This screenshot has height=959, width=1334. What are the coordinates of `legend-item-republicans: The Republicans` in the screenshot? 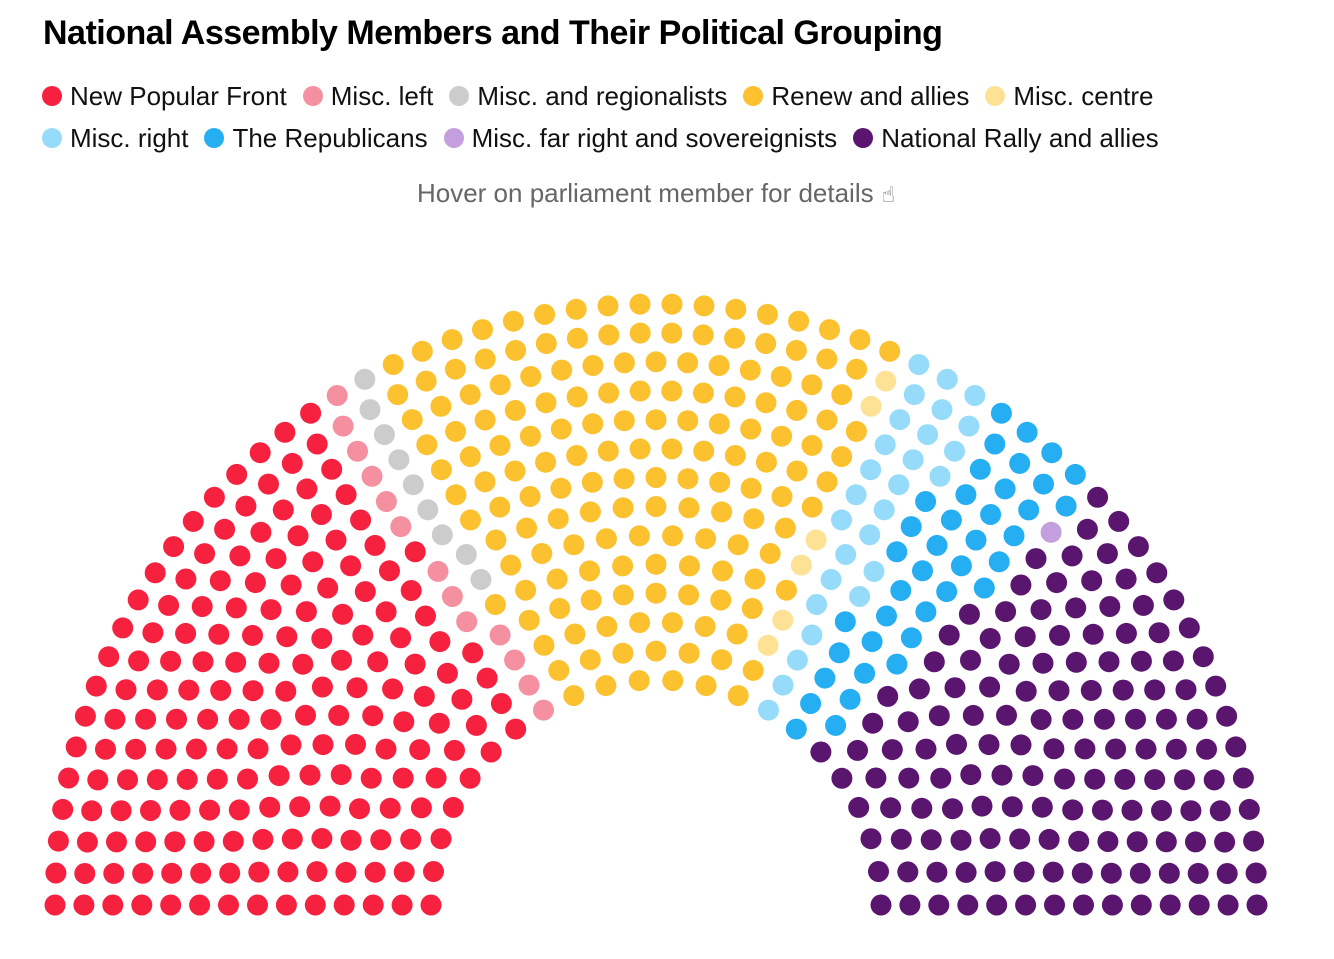 It's located at (316, 138).